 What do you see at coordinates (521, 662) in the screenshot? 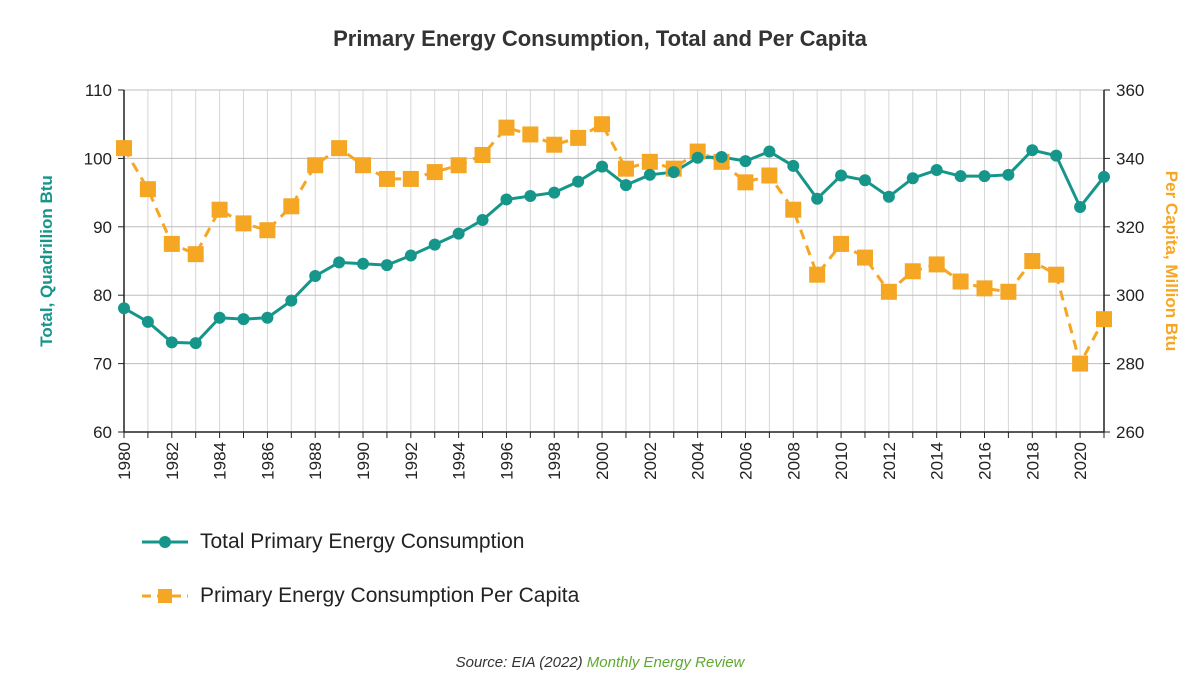
I see `source-prefix: Source: EIA (2022)` at bounding box center [521, 662].